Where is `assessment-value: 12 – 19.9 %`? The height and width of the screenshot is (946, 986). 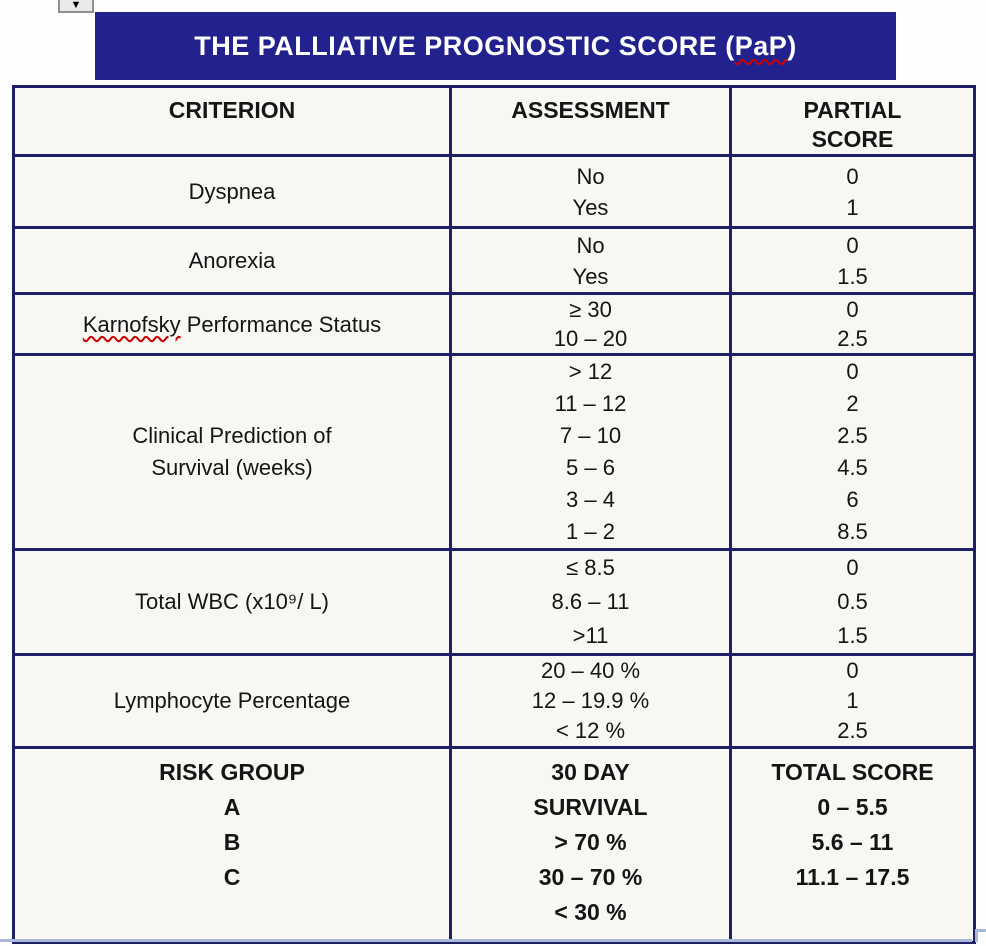 assessment-value: 12 – 19.9 % is located at coordinates (590, 700).